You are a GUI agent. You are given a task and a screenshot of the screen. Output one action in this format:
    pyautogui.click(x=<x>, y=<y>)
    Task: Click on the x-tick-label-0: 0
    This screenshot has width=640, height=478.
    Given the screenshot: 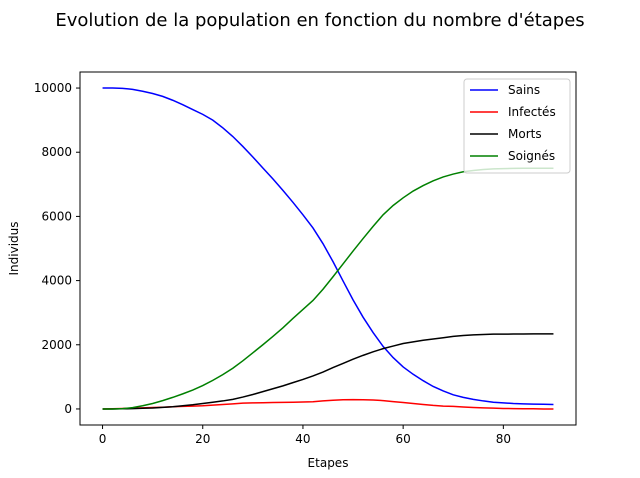 What is the action you would take?
    pyautogui.click(x=103, y=439)
    